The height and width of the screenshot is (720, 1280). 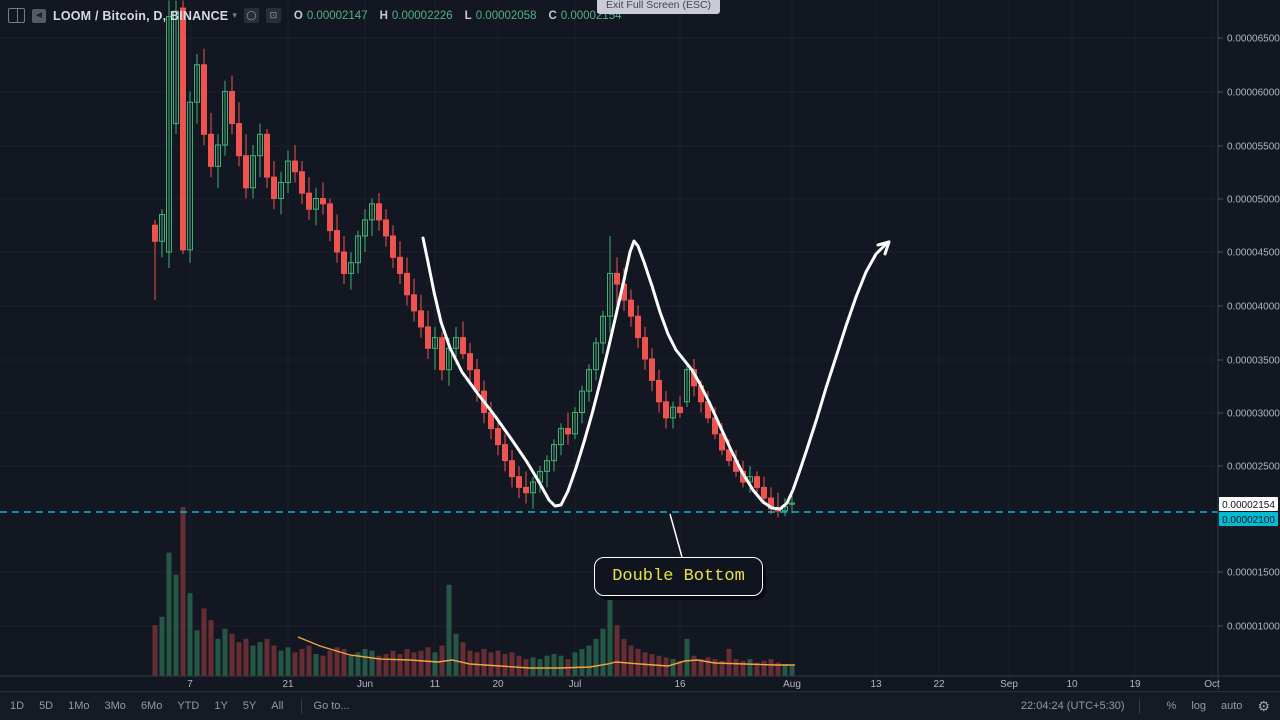 I want to click on price-tick-label: 0.00005500, so click(x=1253, y=147).